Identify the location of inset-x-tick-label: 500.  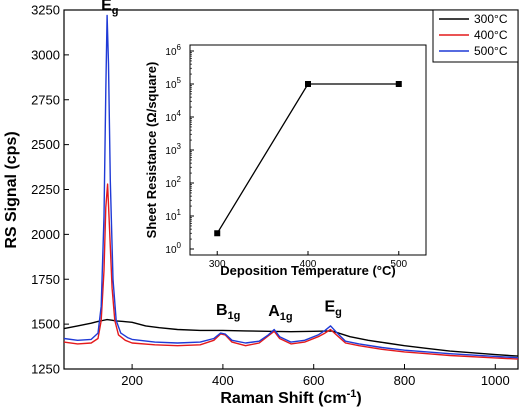
(398, 264).